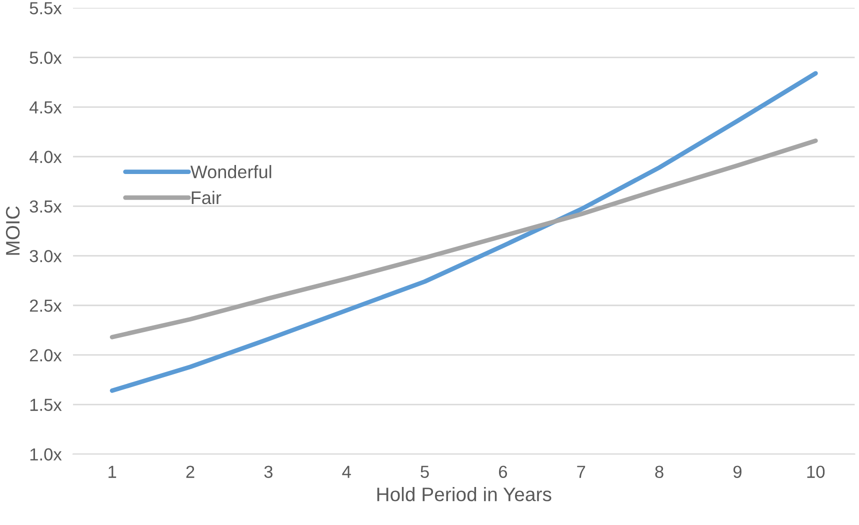 The image size is (859, 525). I want to click on y-tick-label: 4.5x, so click(45, 107).